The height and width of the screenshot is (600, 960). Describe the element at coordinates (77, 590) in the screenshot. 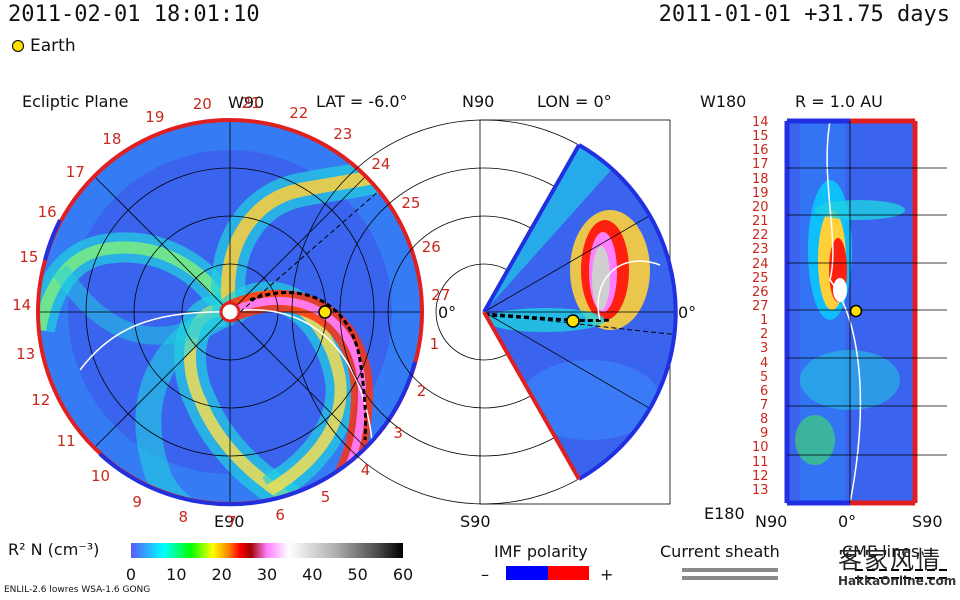

I see `footer: ENLIL-2.6 lowres WSA-1.6 GONG` at that location.